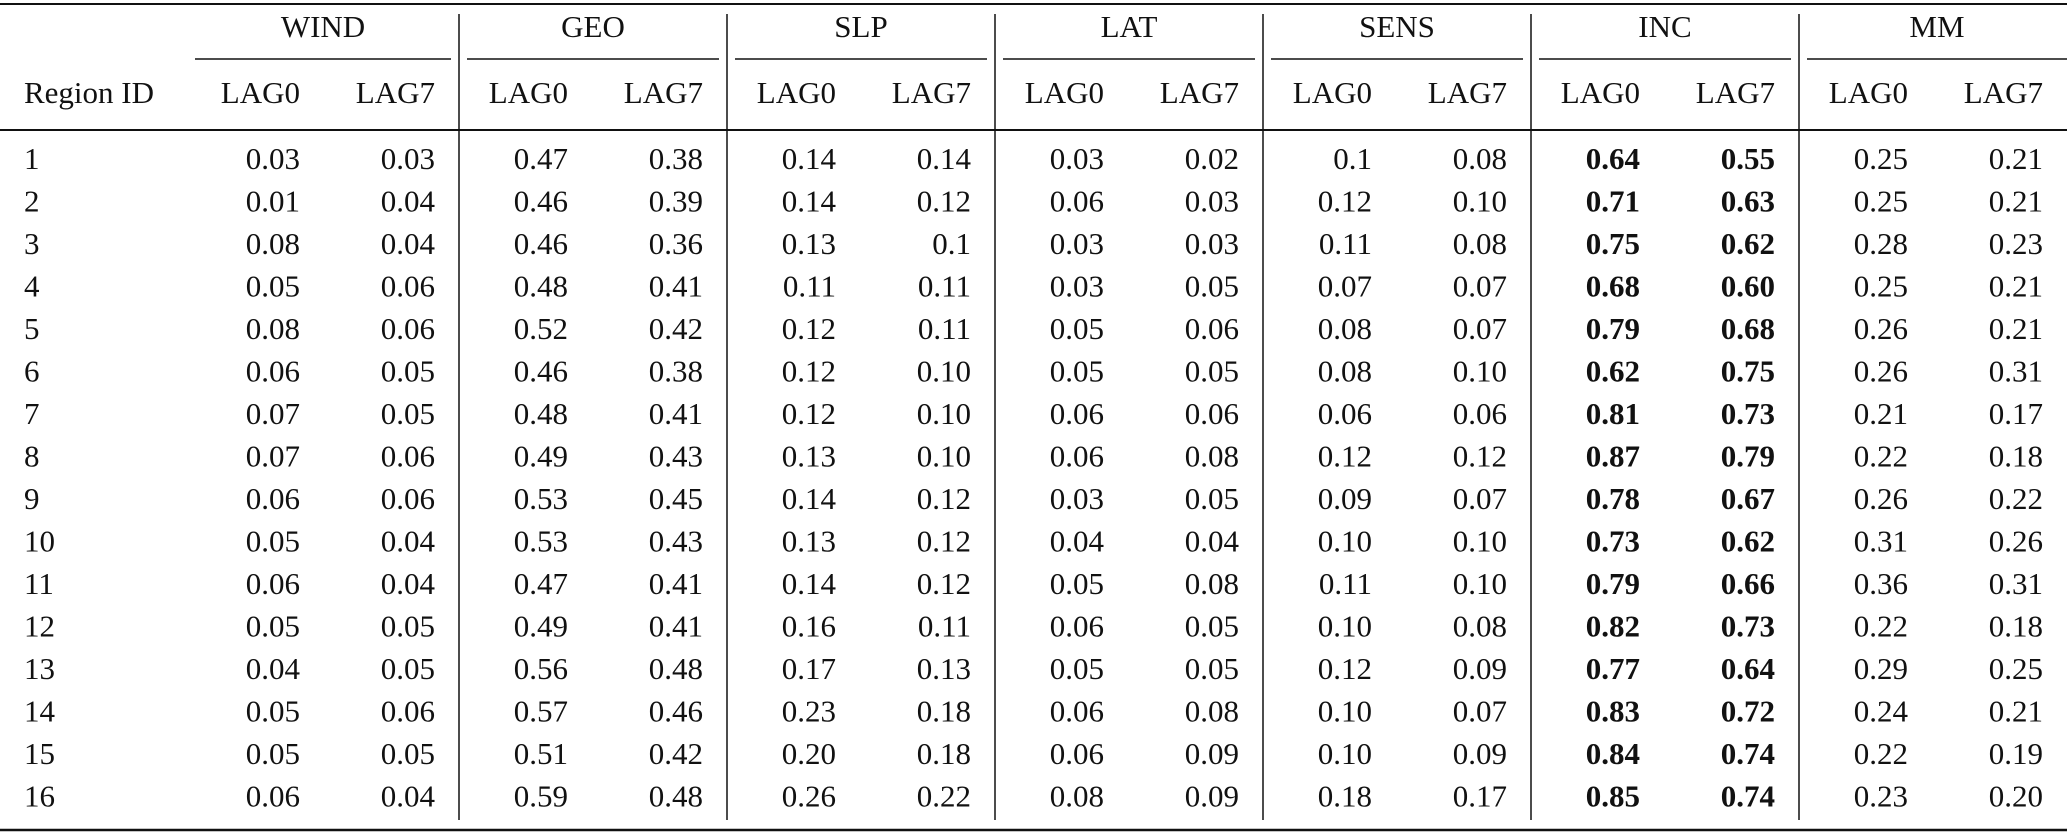 The height and width of the screenshot is (833, 2067). I want to click on cell: 0.47, so click(541, 583).